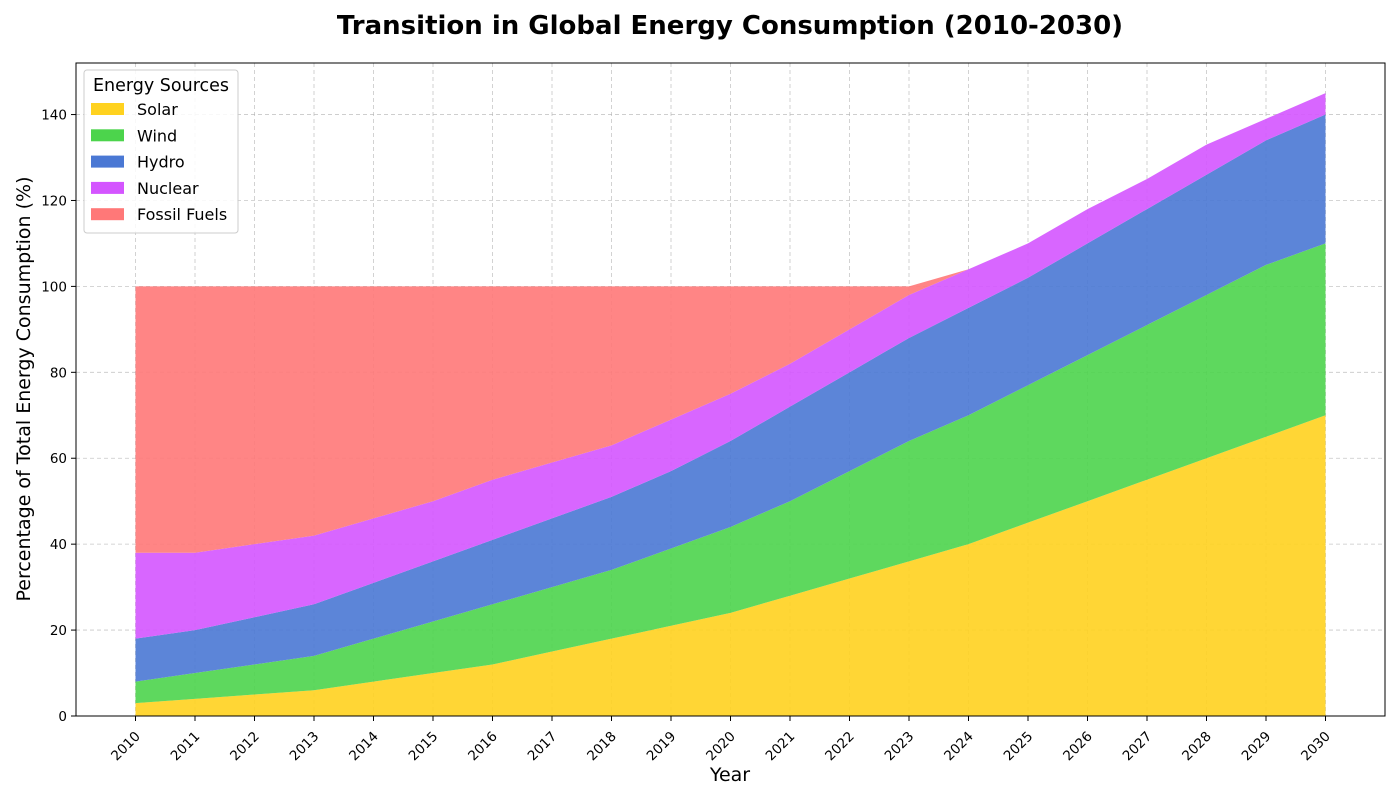  What do you see at coordinates (107, 135) in the screenshot?
I see `legend-swatch-wind` at bounding box center [107, 135].